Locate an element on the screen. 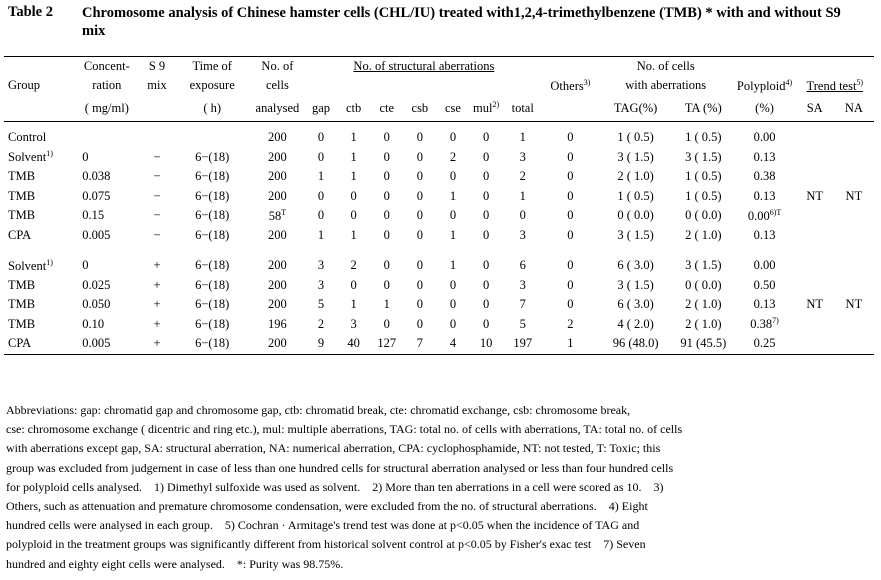 Image resolution: width=881 pixels, height=580 pixels. table-cell: 0.25 is located at coordinates (764, 343).